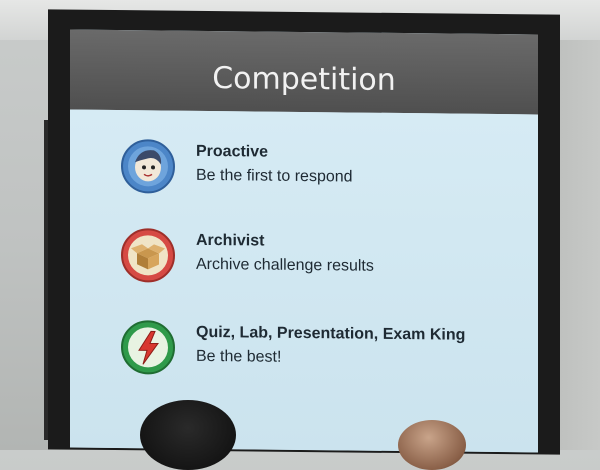 This screenshot has width=600, height=470. Describe the element at coordinates (232, 151) in the screenshot. I see `item-title: Proactive` at that location.